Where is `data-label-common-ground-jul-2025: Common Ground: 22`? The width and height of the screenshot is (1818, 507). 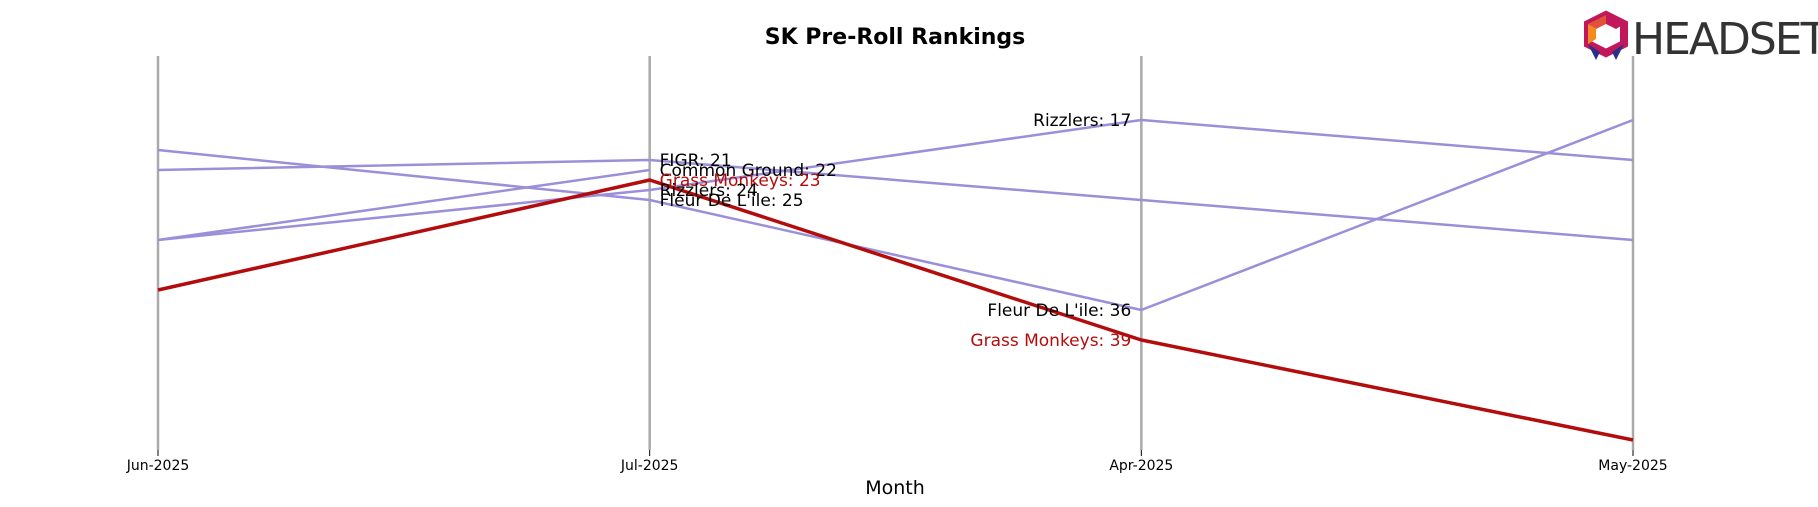
data-label-common-ground-jul-2025: Common Ground: 22 is located at coordinates (748, 171).